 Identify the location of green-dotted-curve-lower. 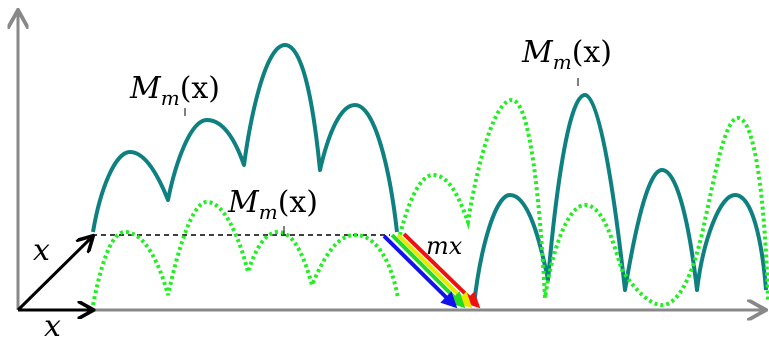
(245, 252).